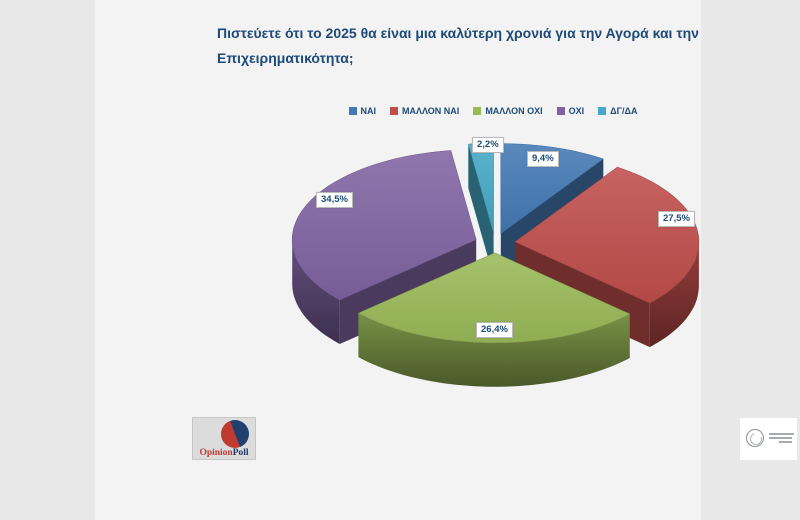 The width and height of the screenshot is (800, 520). I want to click on legend-label-nai: ΝΑΙ, so click(368, 111).